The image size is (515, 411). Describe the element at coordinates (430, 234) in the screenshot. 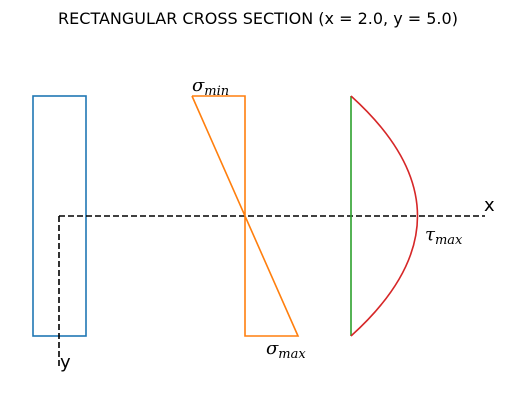

I see `tau-max-symbol: τ` at that location.